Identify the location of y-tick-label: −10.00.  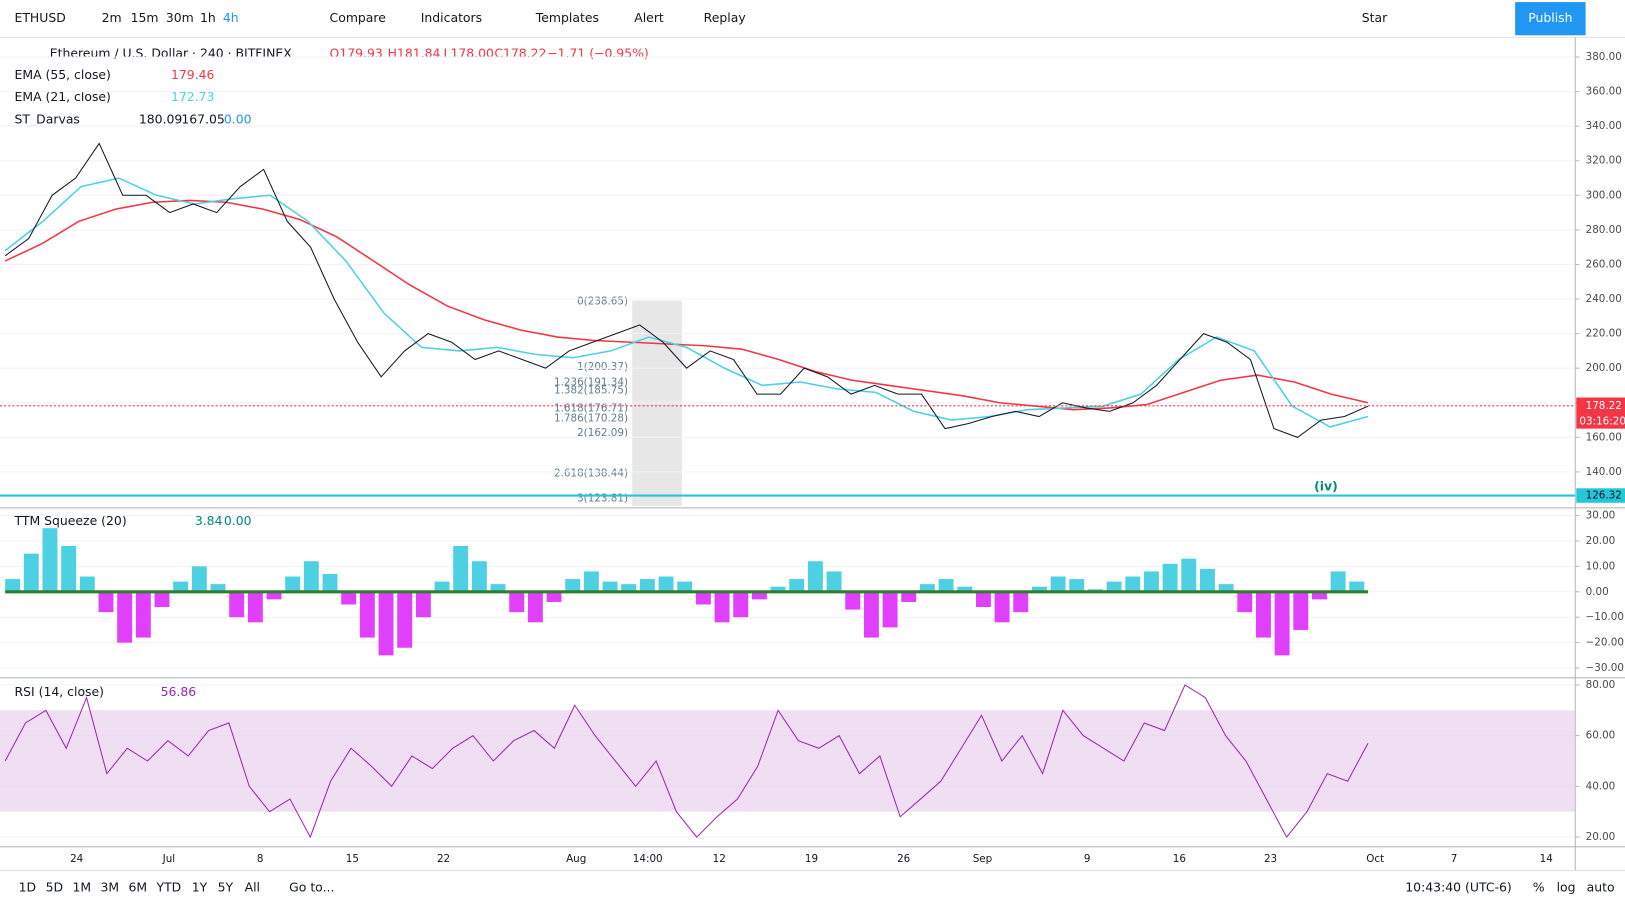
(1605, 617).